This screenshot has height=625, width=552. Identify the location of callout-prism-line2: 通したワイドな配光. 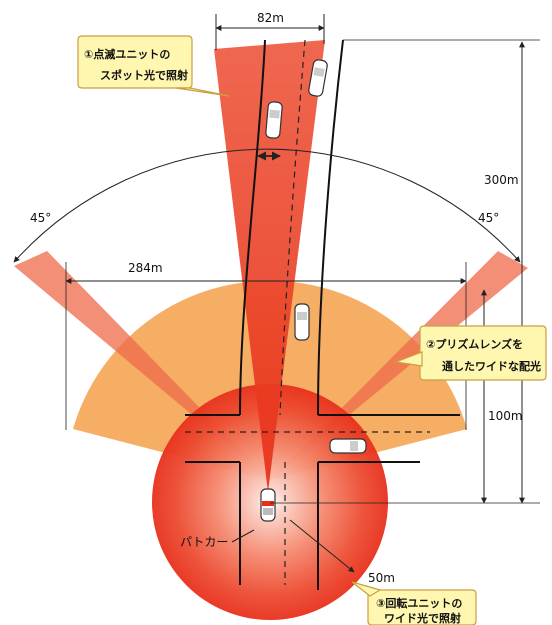
(491, 366).